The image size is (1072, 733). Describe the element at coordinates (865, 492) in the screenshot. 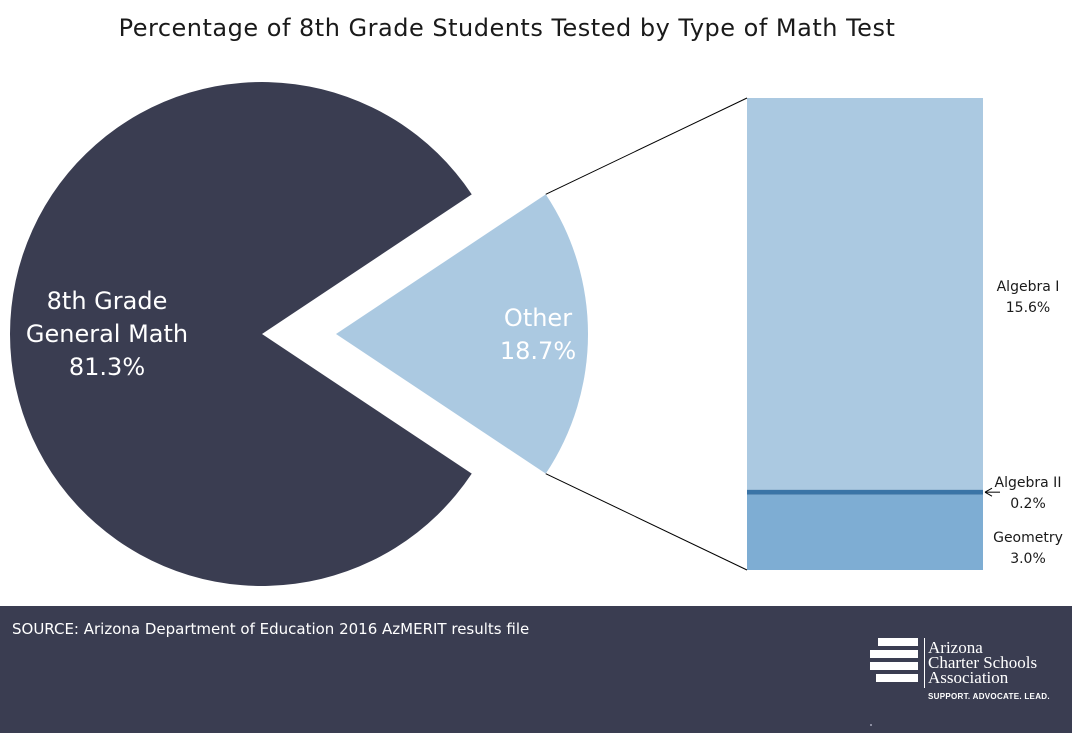

I see `bar-segment-algebra-ii` at that location.